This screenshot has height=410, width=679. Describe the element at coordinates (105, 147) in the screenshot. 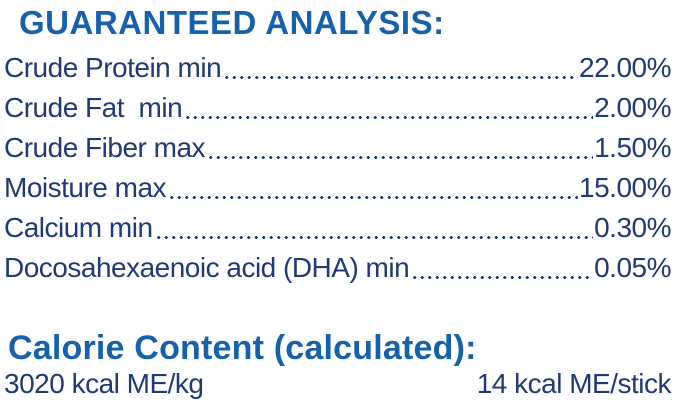

I see `analysis-row-label: Crude Fiber max` at that location.